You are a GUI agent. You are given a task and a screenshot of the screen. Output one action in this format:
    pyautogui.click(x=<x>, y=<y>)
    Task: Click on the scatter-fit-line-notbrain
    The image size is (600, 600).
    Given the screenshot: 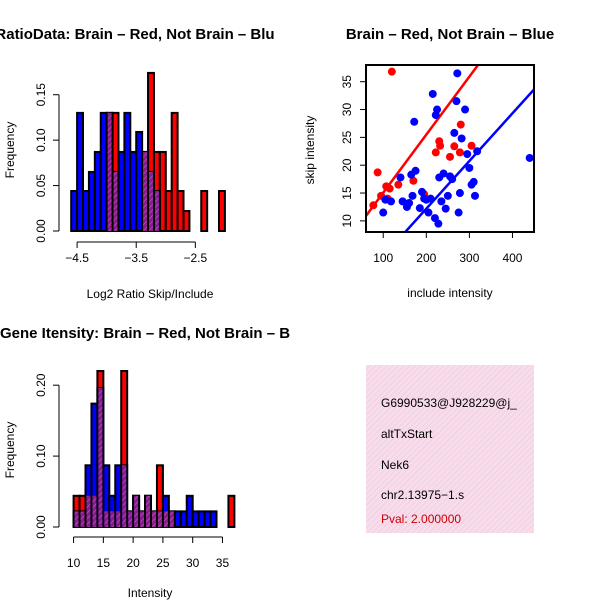 What is the action you would take?
    pyautogui.click(x=468, y=160)
    